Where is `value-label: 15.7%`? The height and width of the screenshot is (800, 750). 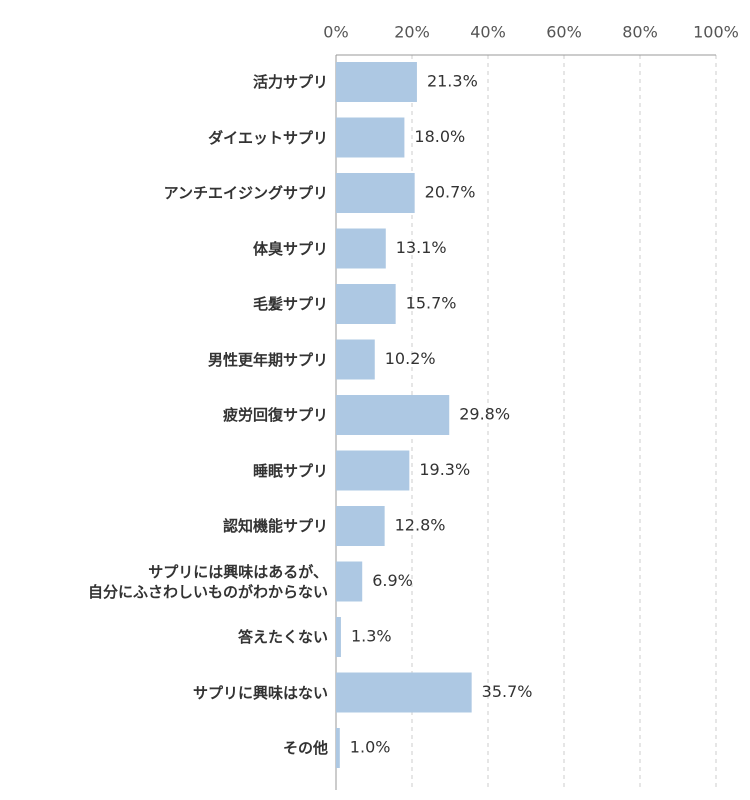 value-label: 15.7% is located at coordinates (431, 303).